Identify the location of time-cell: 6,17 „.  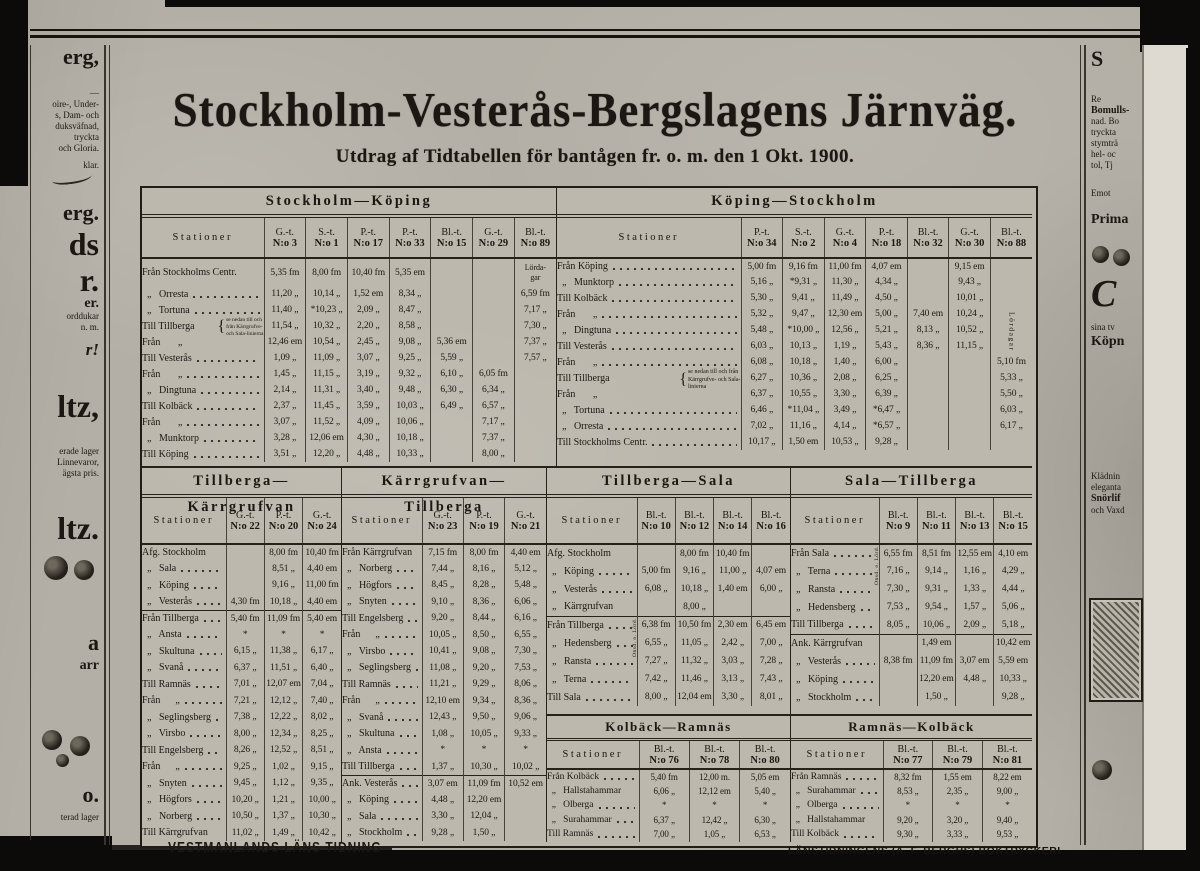
(1010, 426).